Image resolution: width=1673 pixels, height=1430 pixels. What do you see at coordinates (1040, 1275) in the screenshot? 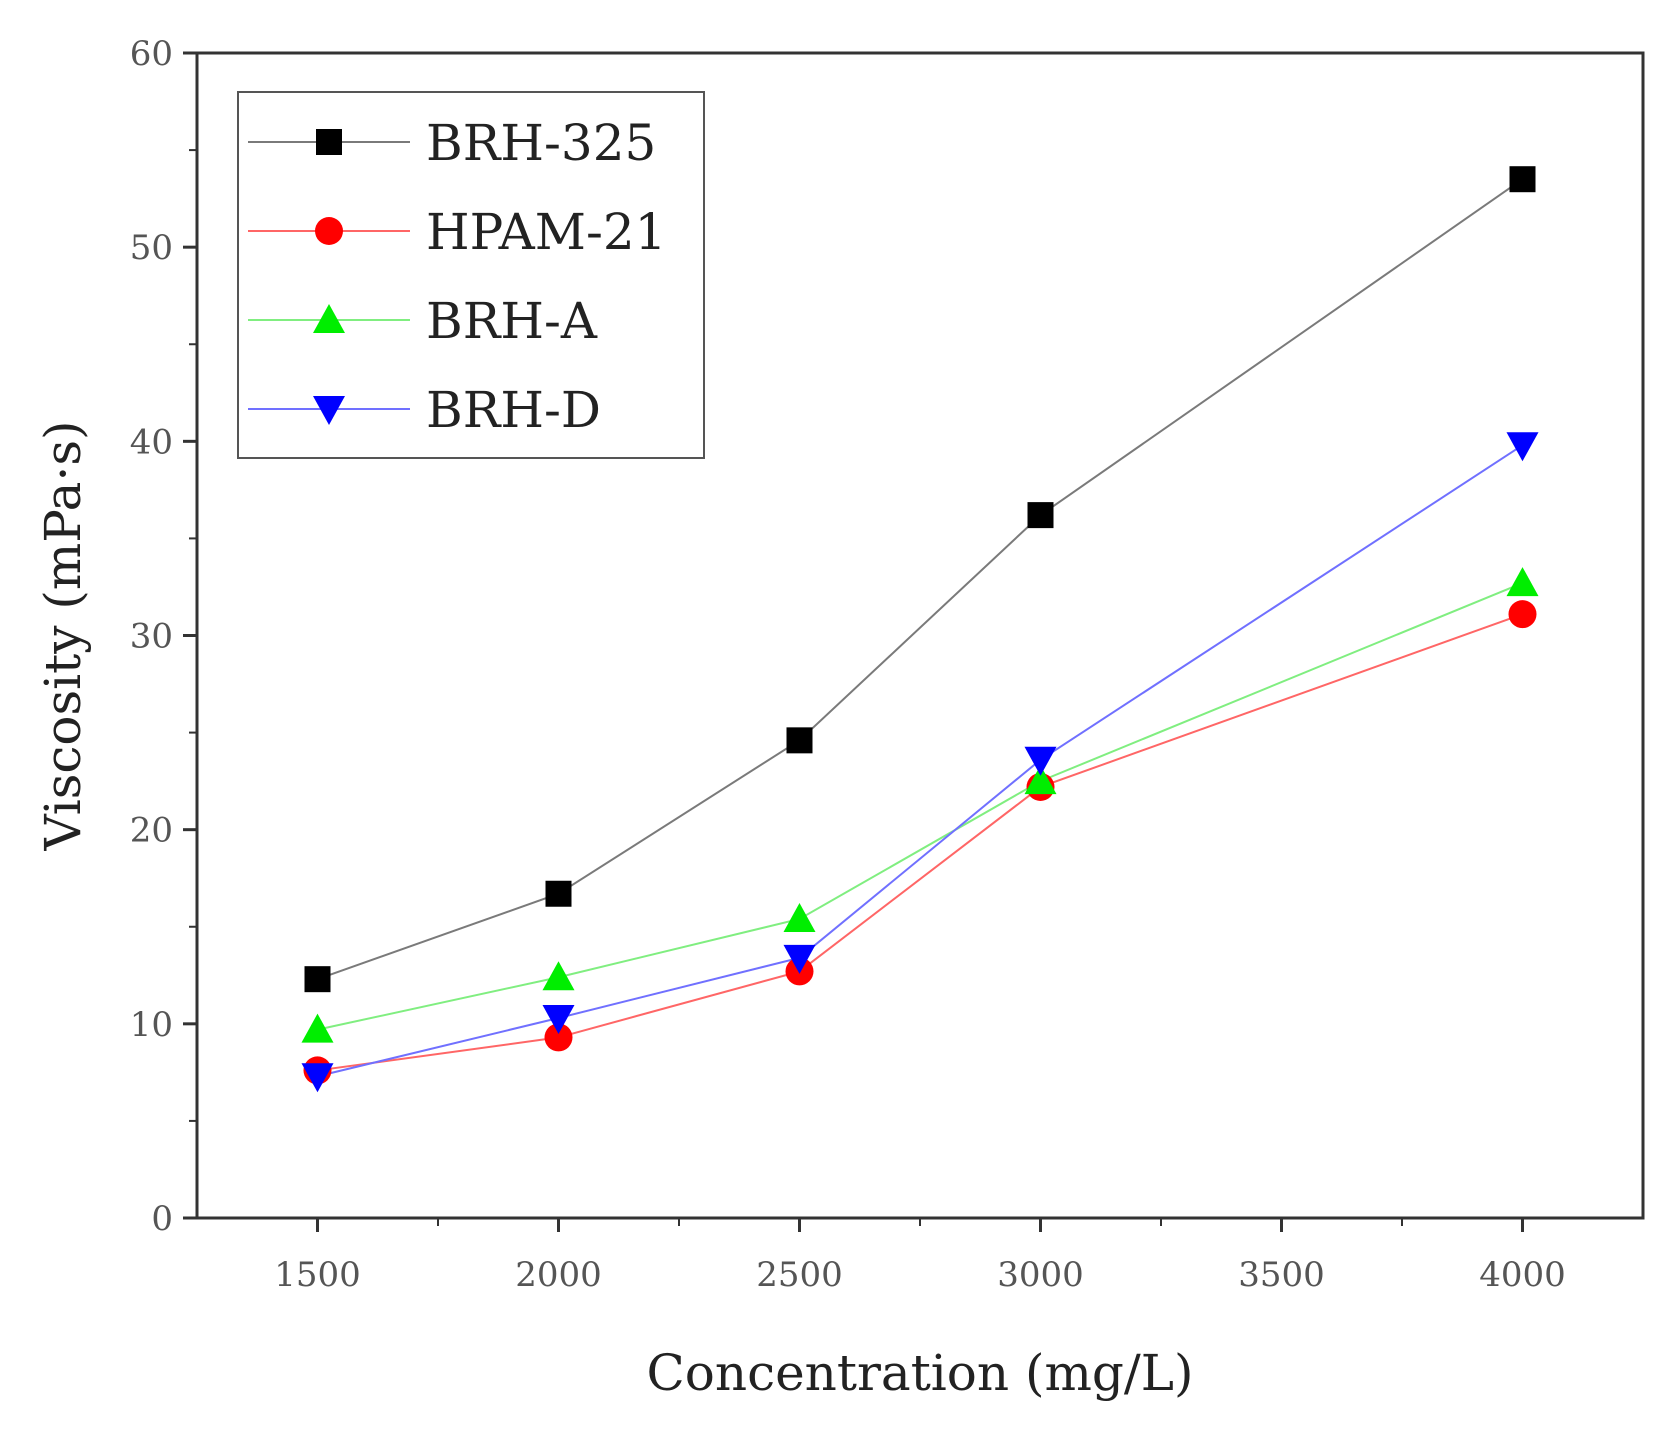
I see `x-tick-label: 3000` at bounding box center [1040, 1275].